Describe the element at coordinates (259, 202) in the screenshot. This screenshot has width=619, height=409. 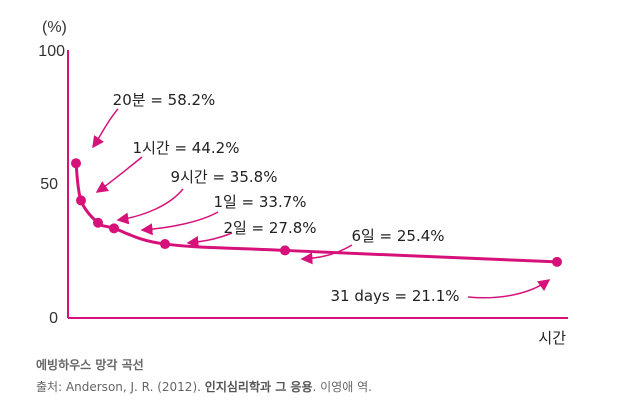
I see `annotation-label-3: 1일 = 33.7%` at that location.